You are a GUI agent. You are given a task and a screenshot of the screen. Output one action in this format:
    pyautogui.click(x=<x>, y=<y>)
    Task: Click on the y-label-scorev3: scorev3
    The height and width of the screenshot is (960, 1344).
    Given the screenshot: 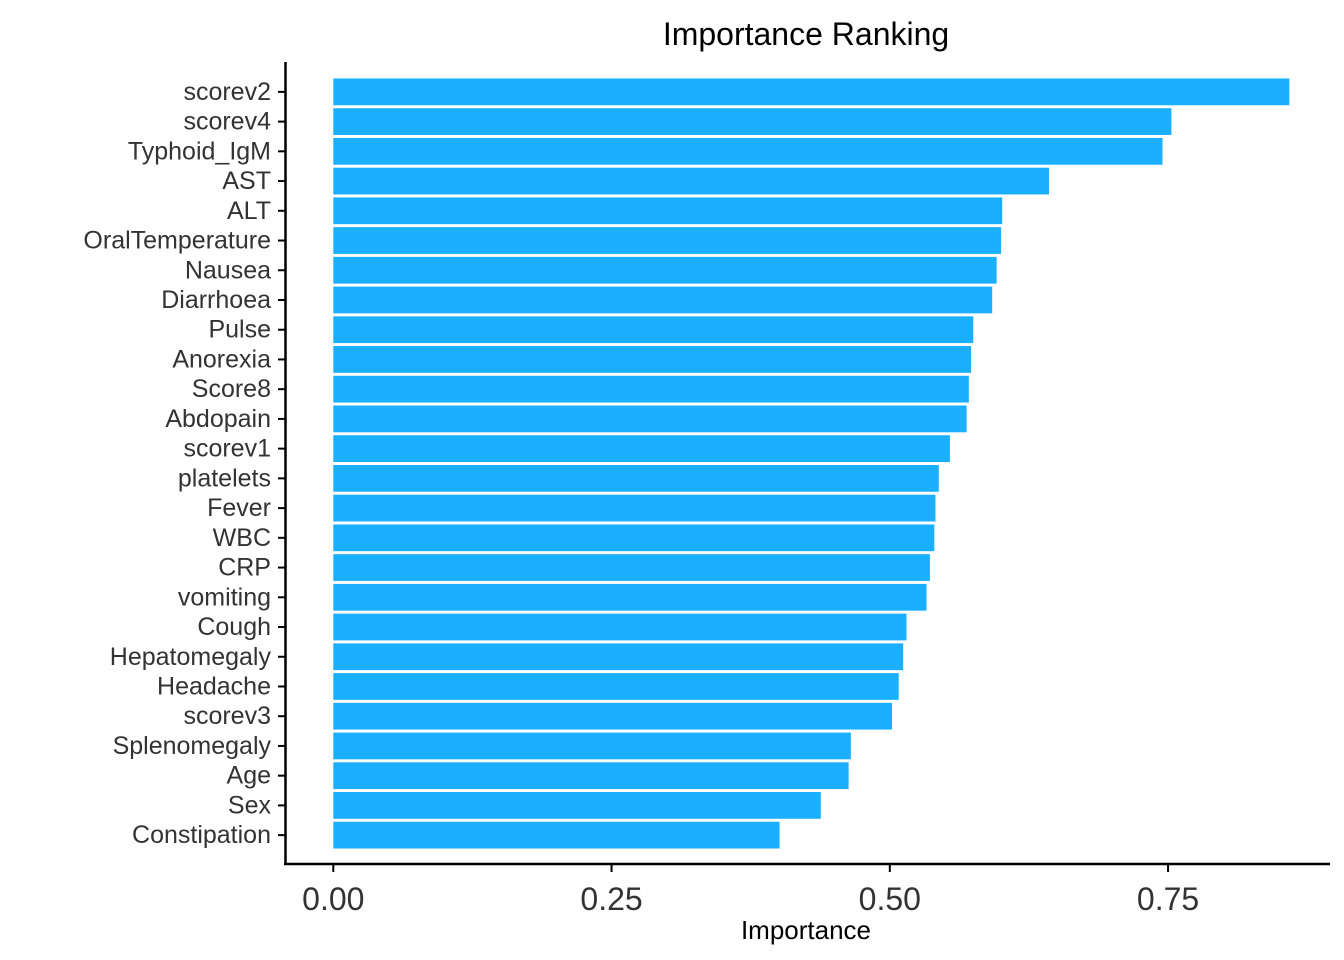 What is the action you would take?
    pyautogui.click(x=227, y=716)
    